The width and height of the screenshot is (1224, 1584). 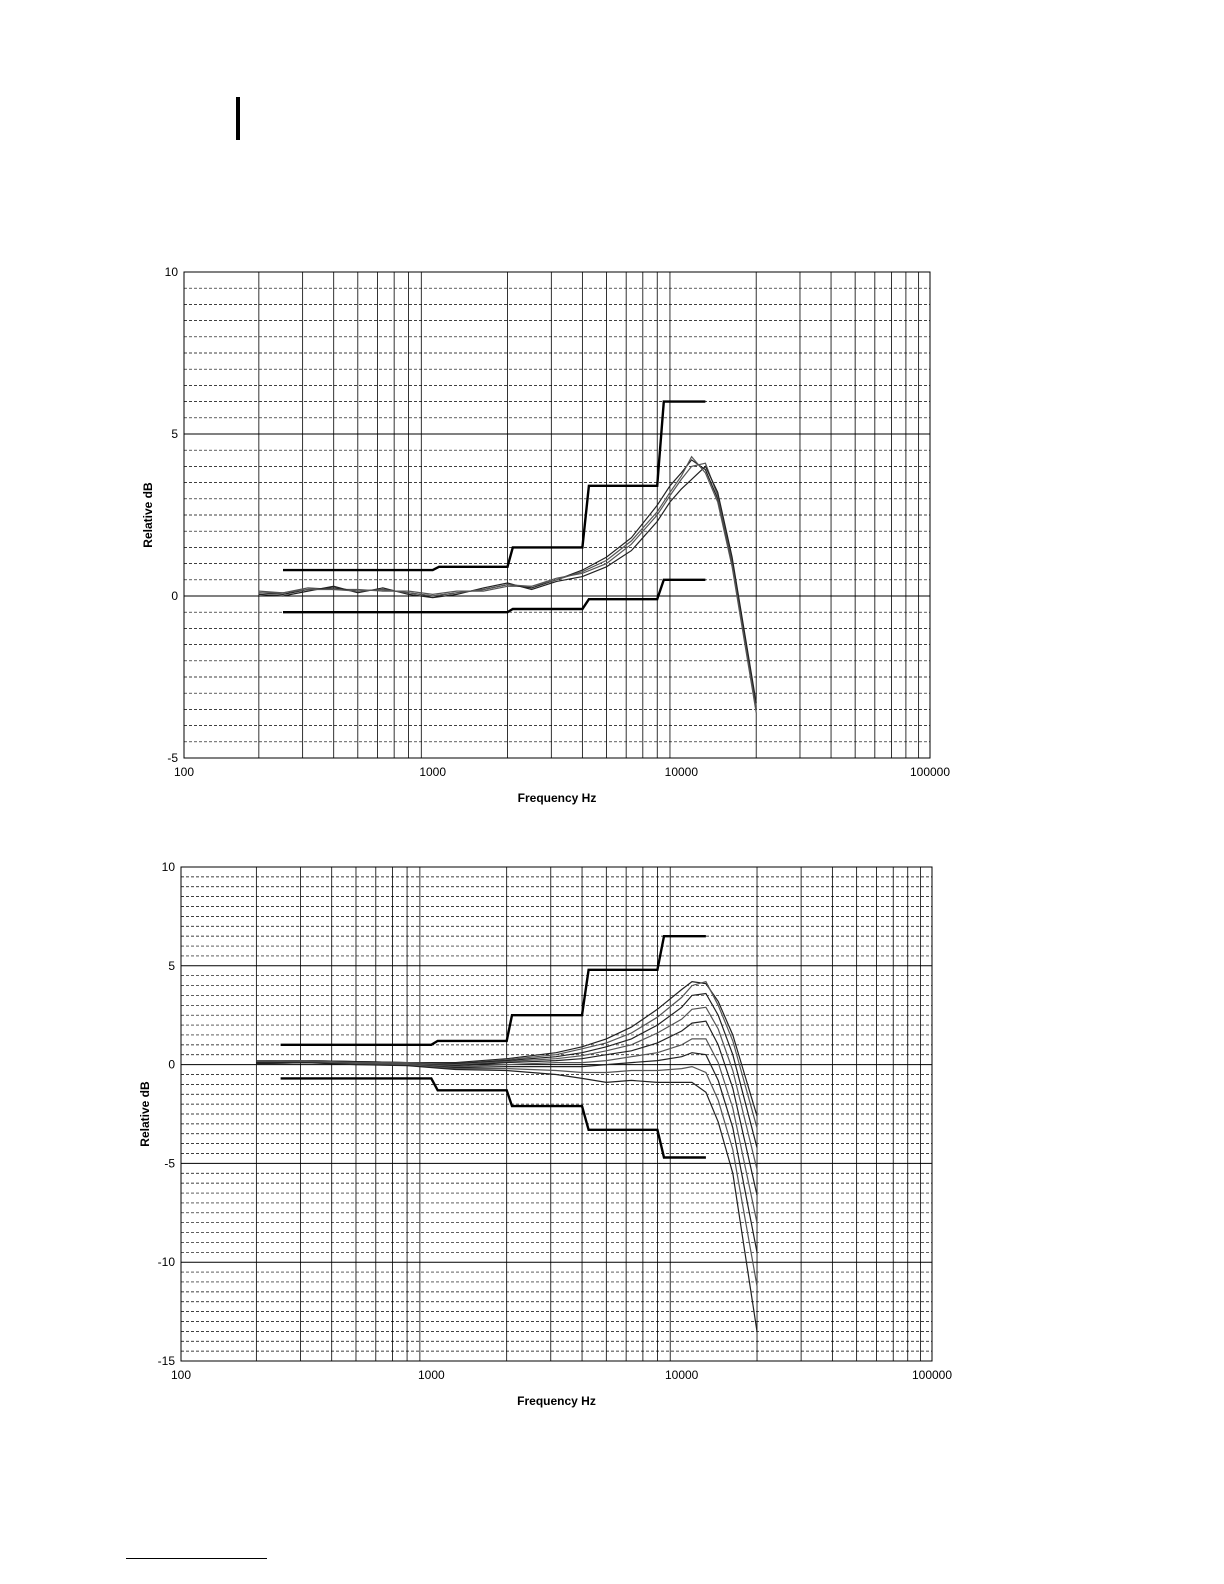 I want to click on footnote-rule, so click(x=196, y=1558).